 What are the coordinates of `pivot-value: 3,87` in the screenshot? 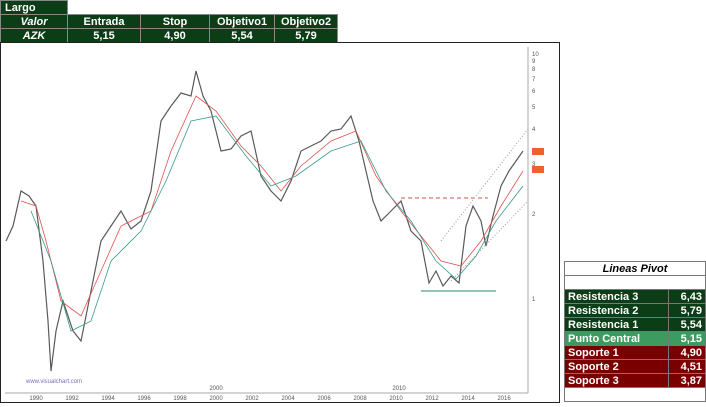 It's located at (686, 380).